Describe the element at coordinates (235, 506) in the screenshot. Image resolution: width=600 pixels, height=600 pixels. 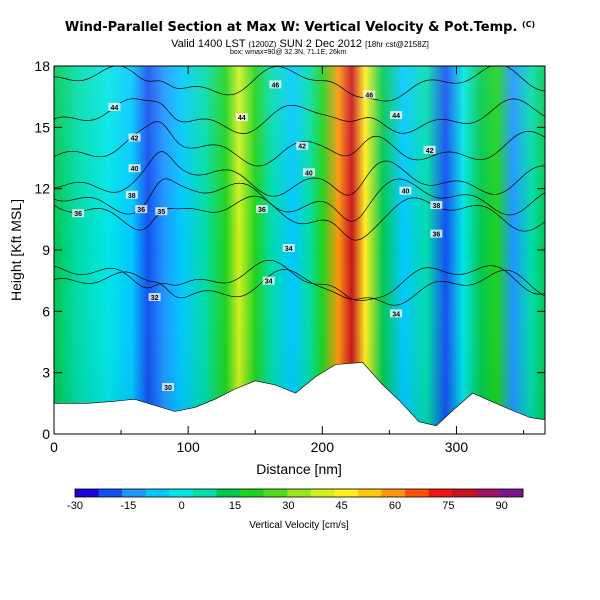
I see `colorbar-tick-label: 15` at that location.